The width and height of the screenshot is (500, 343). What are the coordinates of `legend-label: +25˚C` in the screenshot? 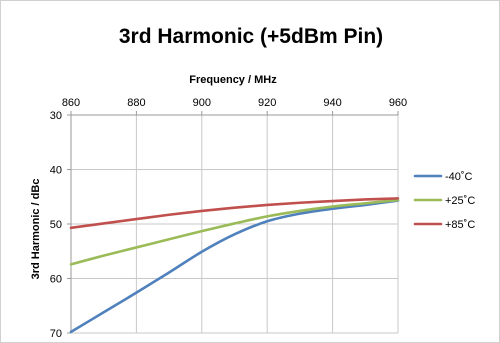 It's located at (460, 201).